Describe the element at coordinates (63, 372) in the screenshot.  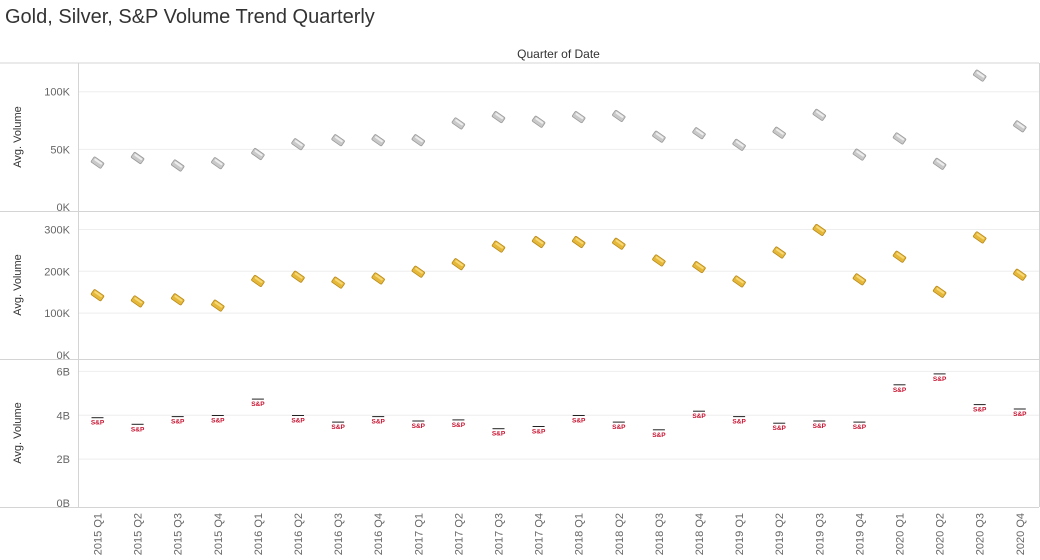
I see `panel-3-ytick-label: 6B` at that location.